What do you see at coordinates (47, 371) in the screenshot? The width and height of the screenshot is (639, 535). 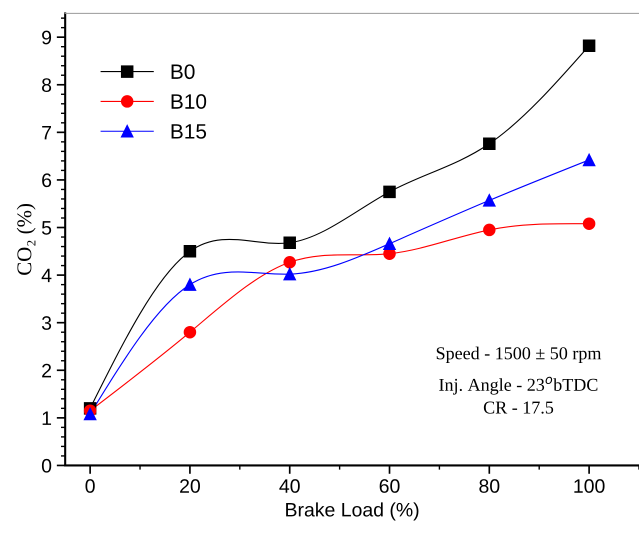 I see `y-tick-label: 2` at bounding box center [47, 371].